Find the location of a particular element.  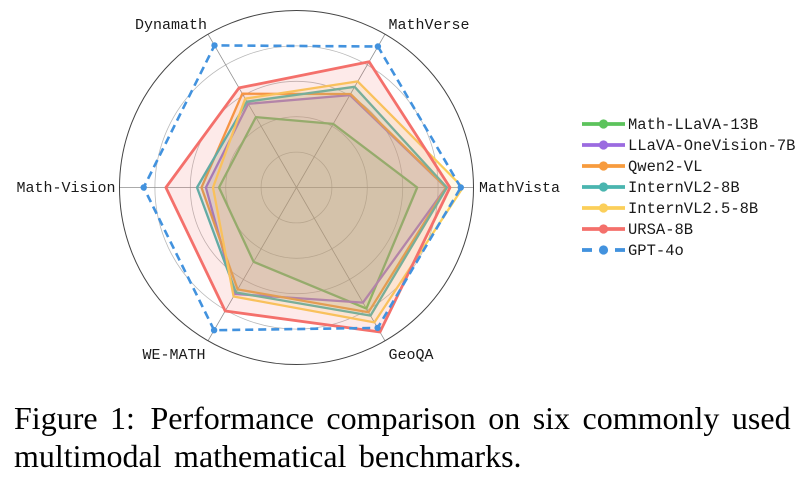

svg-text: LLaVA-OneVision-7B is located at coordinates (711, 146).